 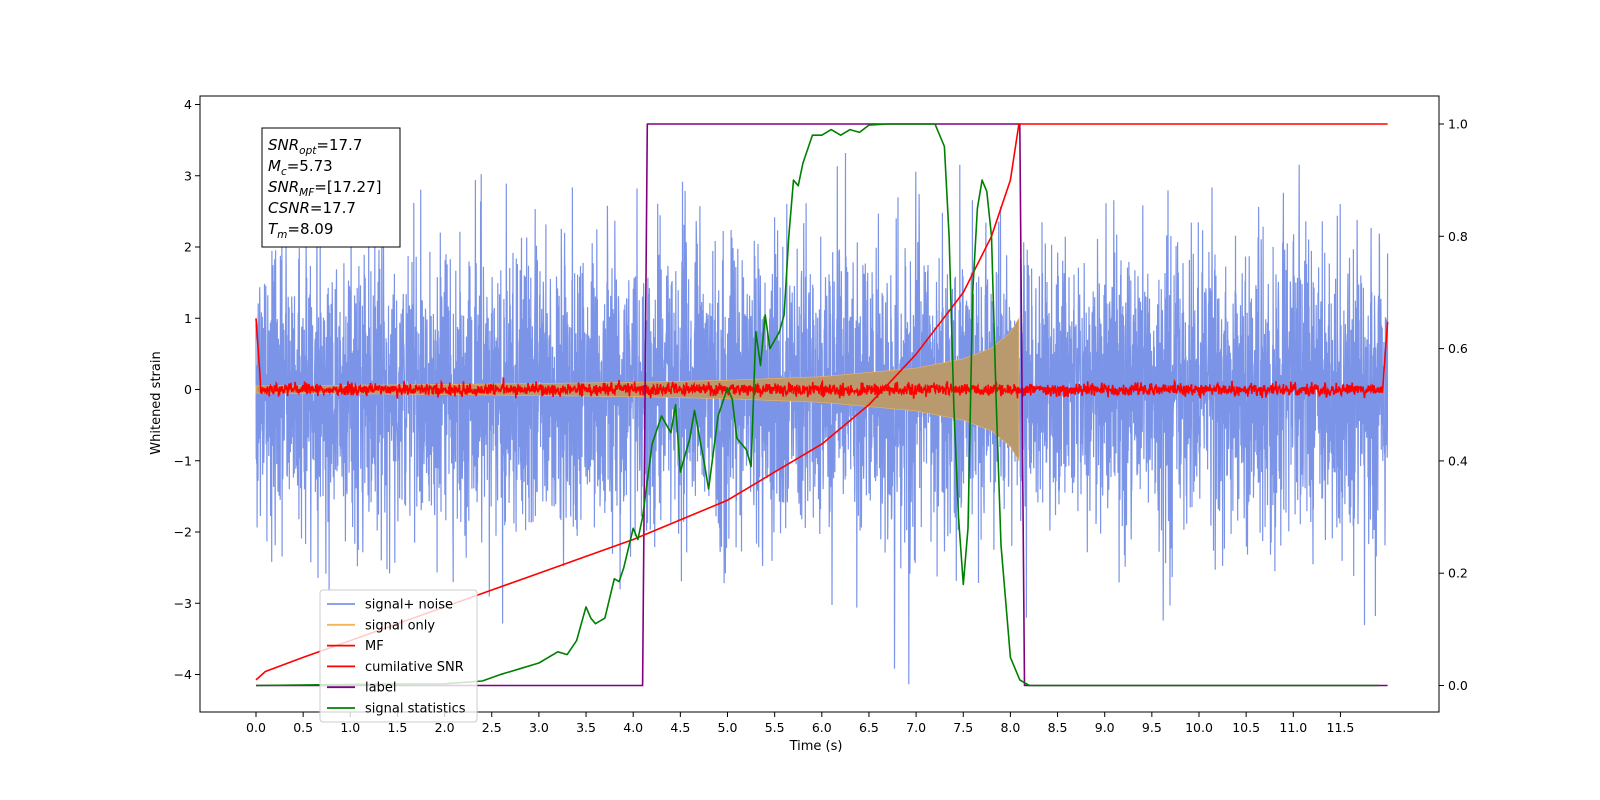 What do you see at coordinates (188, 104) in the screenshot?
I see `y-tick-label: 4` at bounding box center [188, 104].